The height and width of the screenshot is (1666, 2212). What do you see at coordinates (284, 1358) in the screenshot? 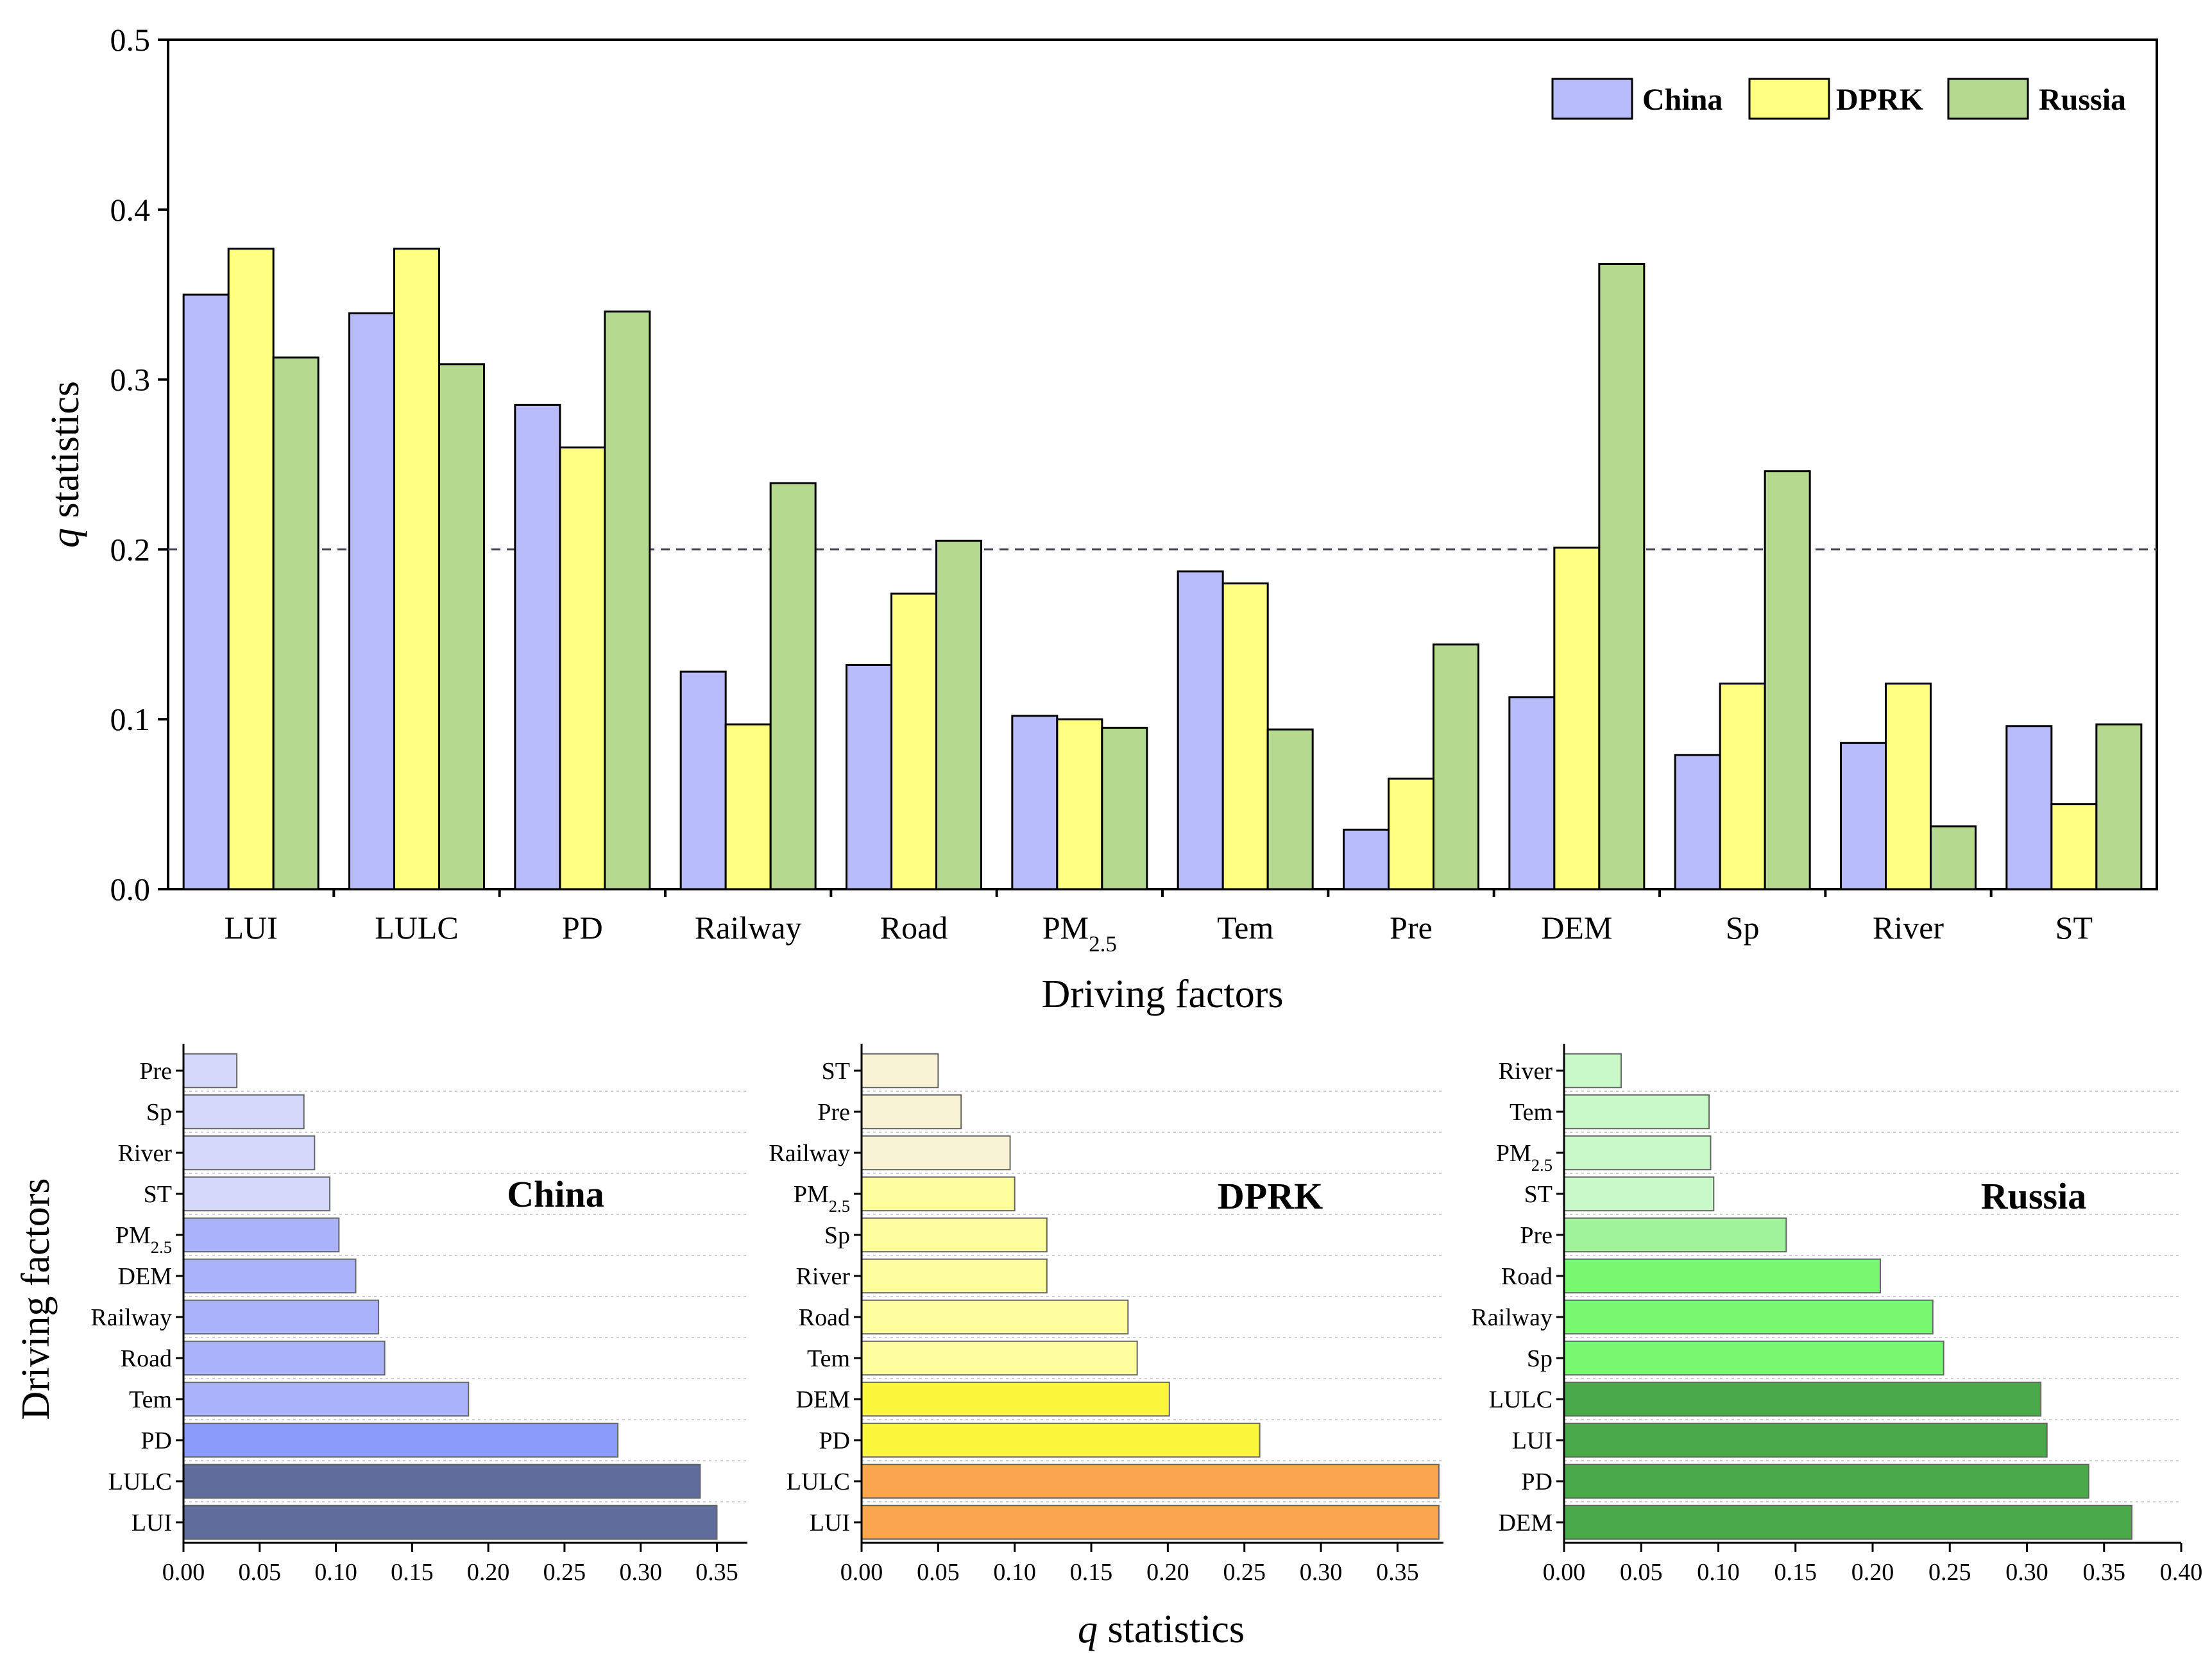
I see `hbar-china-road` at bounding box center [284, 1358].